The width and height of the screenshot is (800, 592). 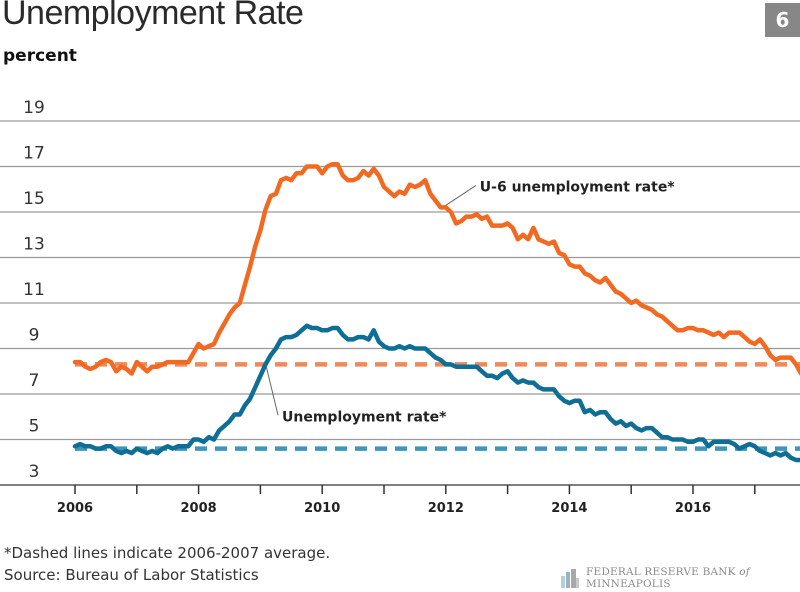 What do you see at coordinates (34, 472) in the screenshot?
I see `y-tick-label: 3` at bounding box center [34, 472].